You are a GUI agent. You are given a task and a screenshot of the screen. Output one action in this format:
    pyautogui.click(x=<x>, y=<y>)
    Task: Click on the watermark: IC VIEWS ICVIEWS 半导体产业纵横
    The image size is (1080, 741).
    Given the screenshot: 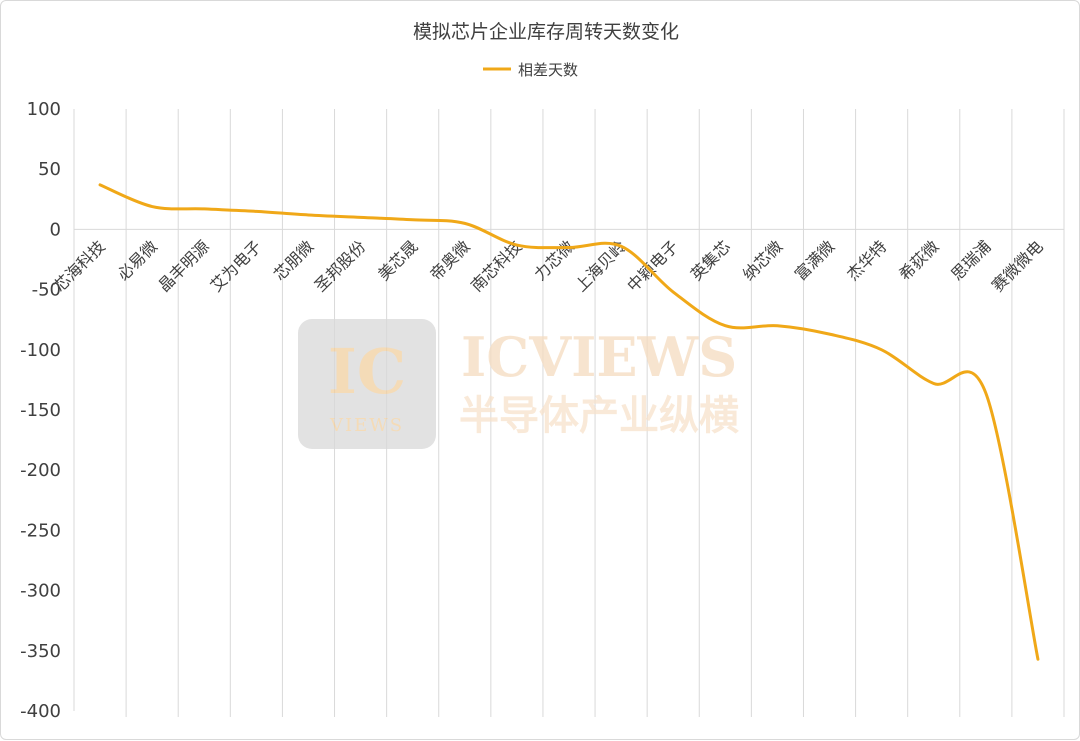 What is the action you would take?
    pyautogui.click(x=518, y=384)
    